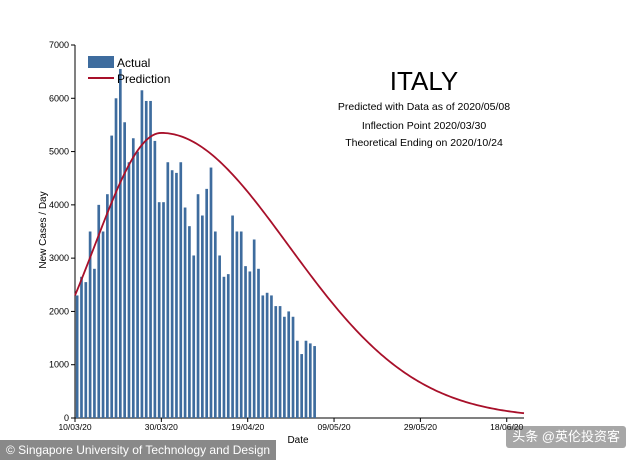 The width and height of the screenshot is (634, 465). Describe the element at coordinates (59, 311) in the screenshot. I see `y-tick-label: 2000` at that location.